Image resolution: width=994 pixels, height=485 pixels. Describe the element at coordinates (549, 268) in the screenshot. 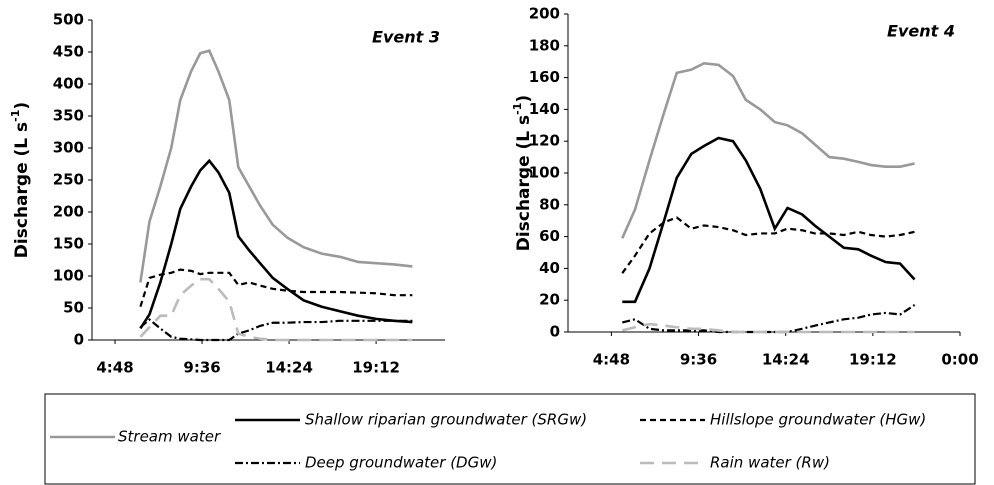

I see `y-tick-label: 40` at that location.